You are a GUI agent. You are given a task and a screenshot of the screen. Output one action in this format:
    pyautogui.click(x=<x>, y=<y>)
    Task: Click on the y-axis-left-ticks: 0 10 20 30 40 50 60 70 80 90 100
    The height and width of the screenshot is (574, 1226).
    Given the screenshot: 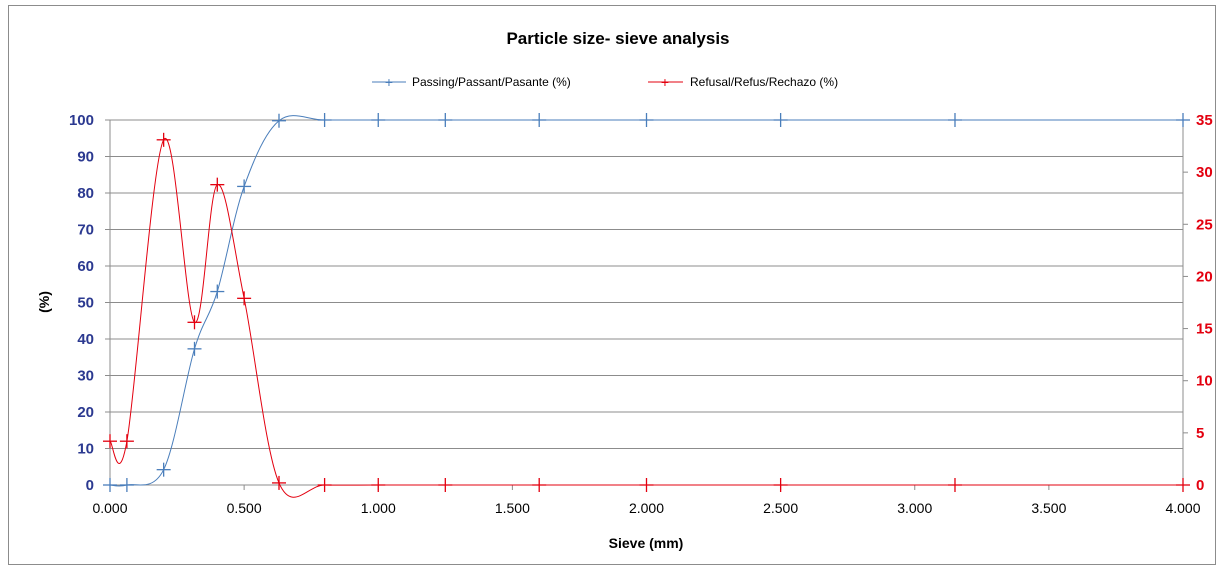 What is the action you would take?
    pyautogui.click(x=89, y=303)
    